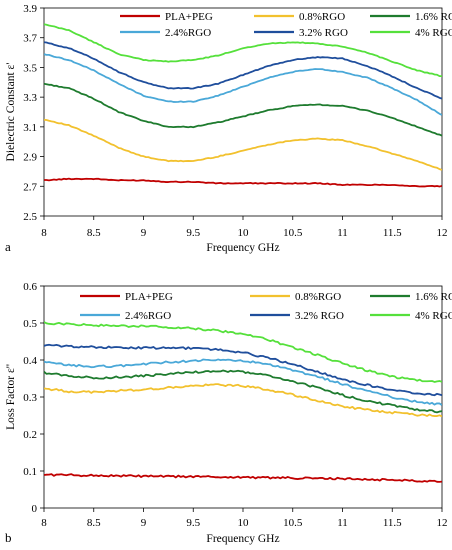 This screenshot has height=550, width=452. Describe the element at coordinates (30, 324) in the screenshot. I see `y-tick-label: 0.5` at that location.